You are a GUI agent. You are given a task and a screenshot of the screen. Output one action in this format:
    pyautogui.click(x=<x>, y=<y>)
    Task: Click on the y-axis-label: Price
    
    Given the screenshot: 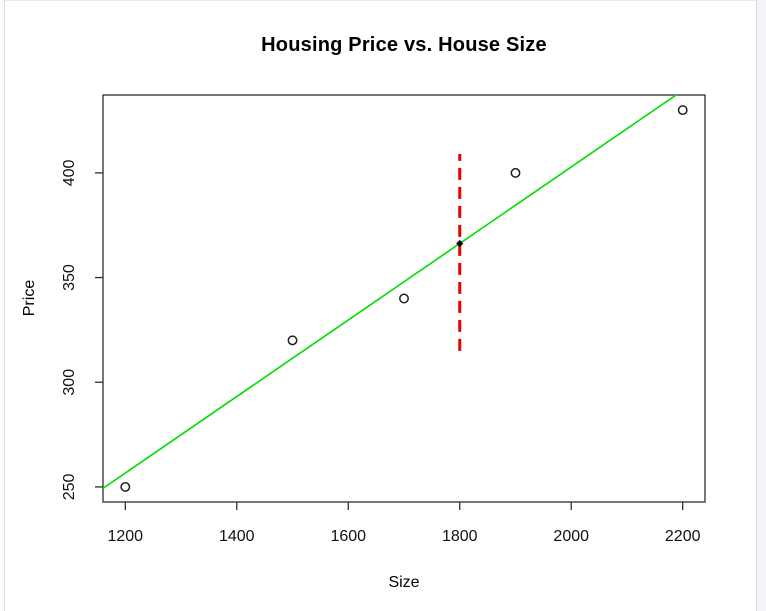 What is the action you would take?
    pyautogui.click(x=29, y=298)
    